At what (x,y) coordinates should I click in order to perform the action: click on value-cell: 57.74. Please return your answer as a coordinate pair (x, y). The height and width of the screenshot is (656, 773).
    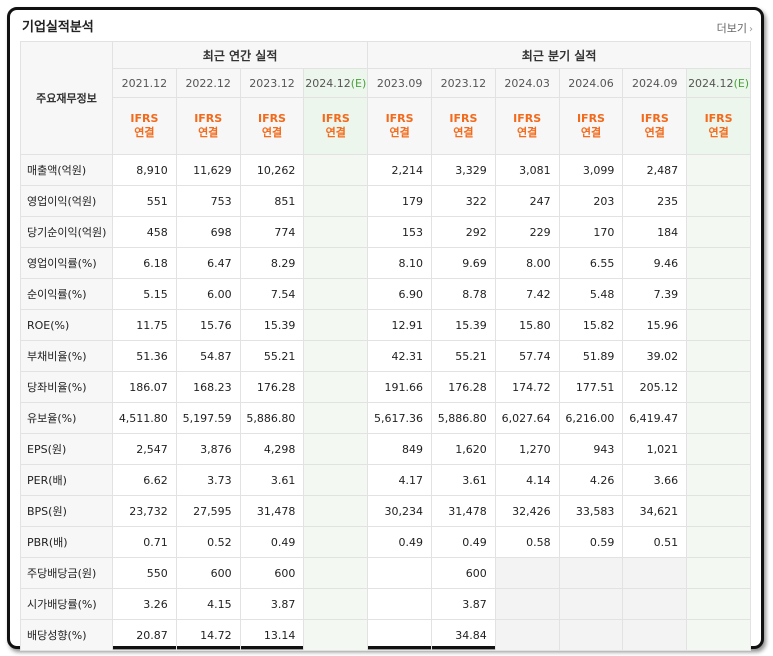
    Looking at the image, I should click on (527, 356).